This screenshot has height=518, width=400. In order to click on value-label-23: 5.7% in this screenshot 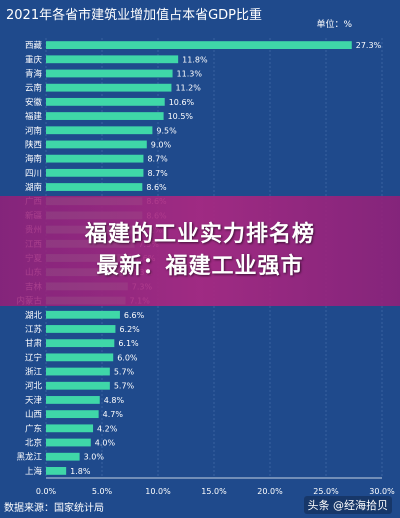, I will do `click(124, 372)`.